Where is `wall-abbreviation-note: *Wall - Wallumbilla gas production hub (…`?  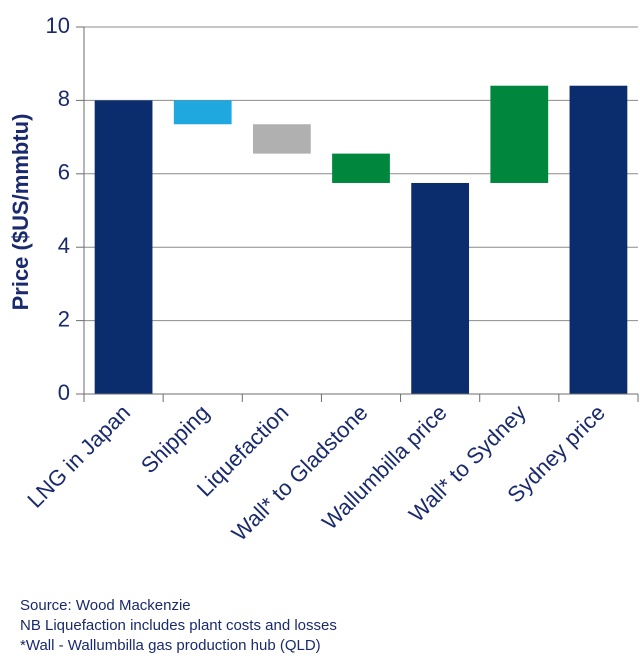 wall-abbreviation-note: *Wall - Wallumbilla gas production hub (… is located at coordinates (170, 645).